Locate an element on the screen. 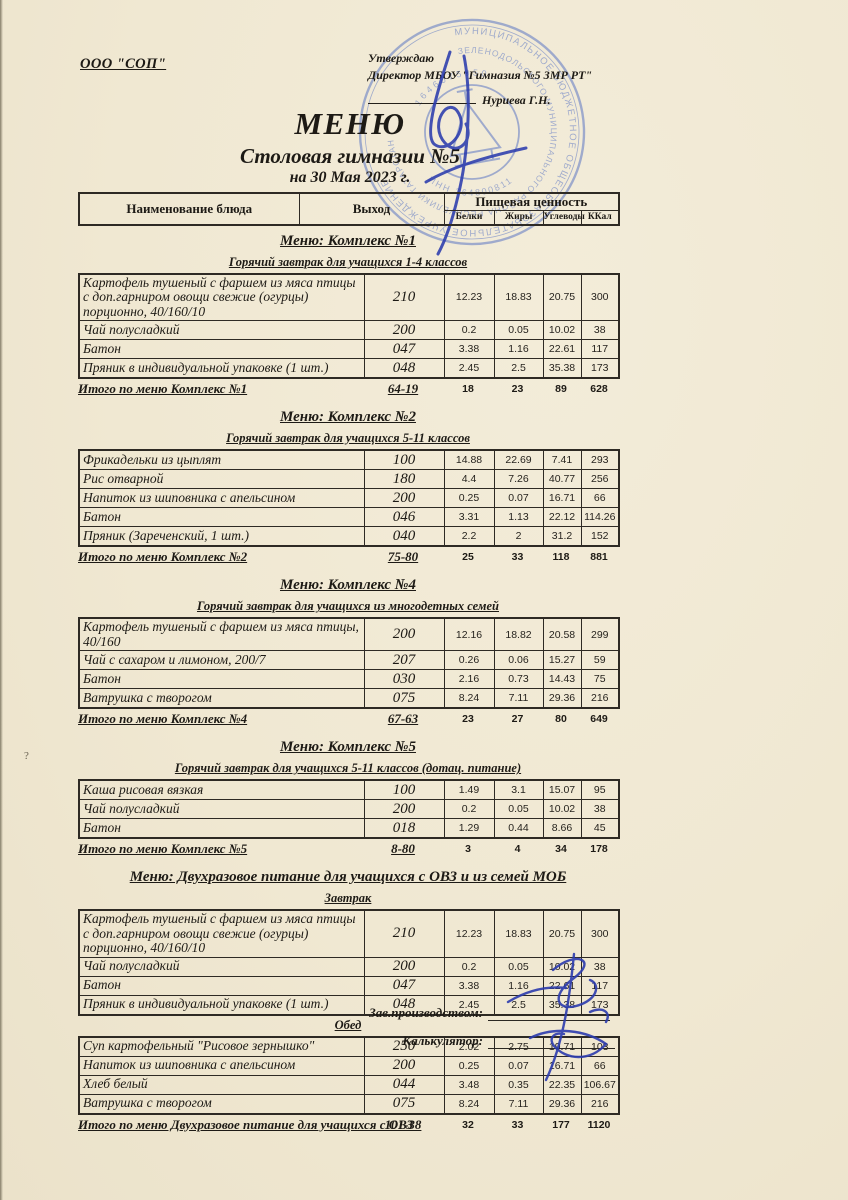 The image size is (848, 1200). calculator-label: Калькулятор: is located at coordinates (442, 1040).